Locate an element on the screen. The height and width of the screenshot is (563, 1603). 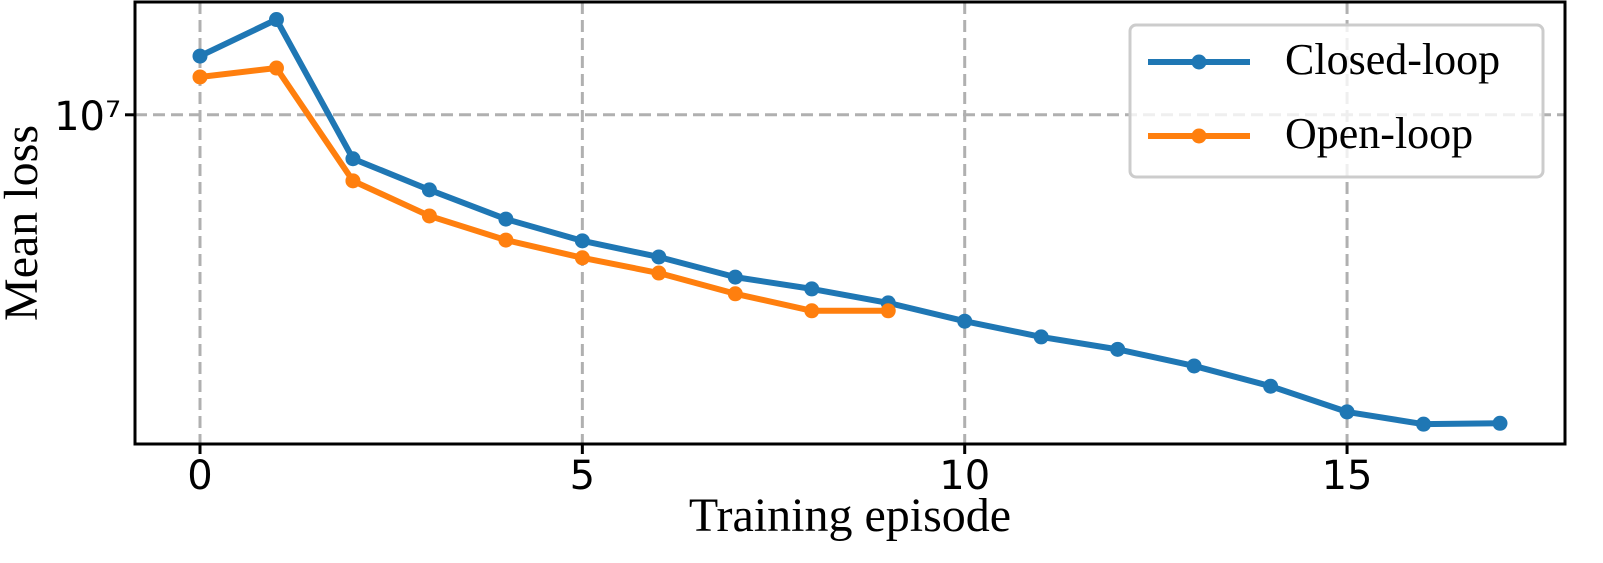
x-axis-label: Training episode is located at coordinates (850, 515).